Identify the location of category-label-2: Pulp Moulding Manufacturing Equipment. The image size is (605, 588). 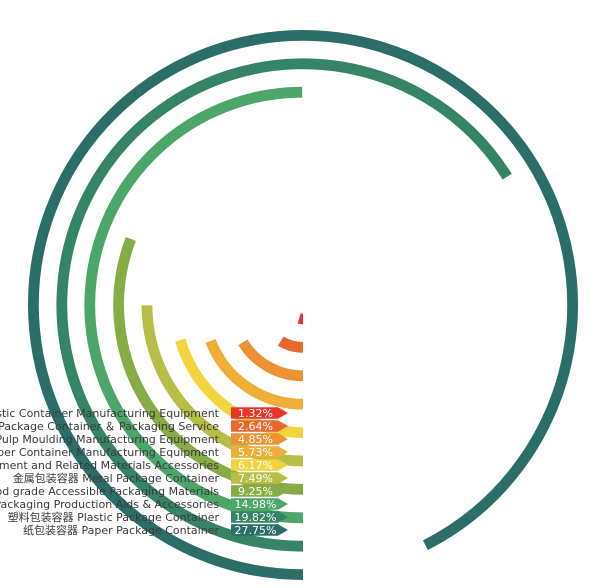
(110, 439).